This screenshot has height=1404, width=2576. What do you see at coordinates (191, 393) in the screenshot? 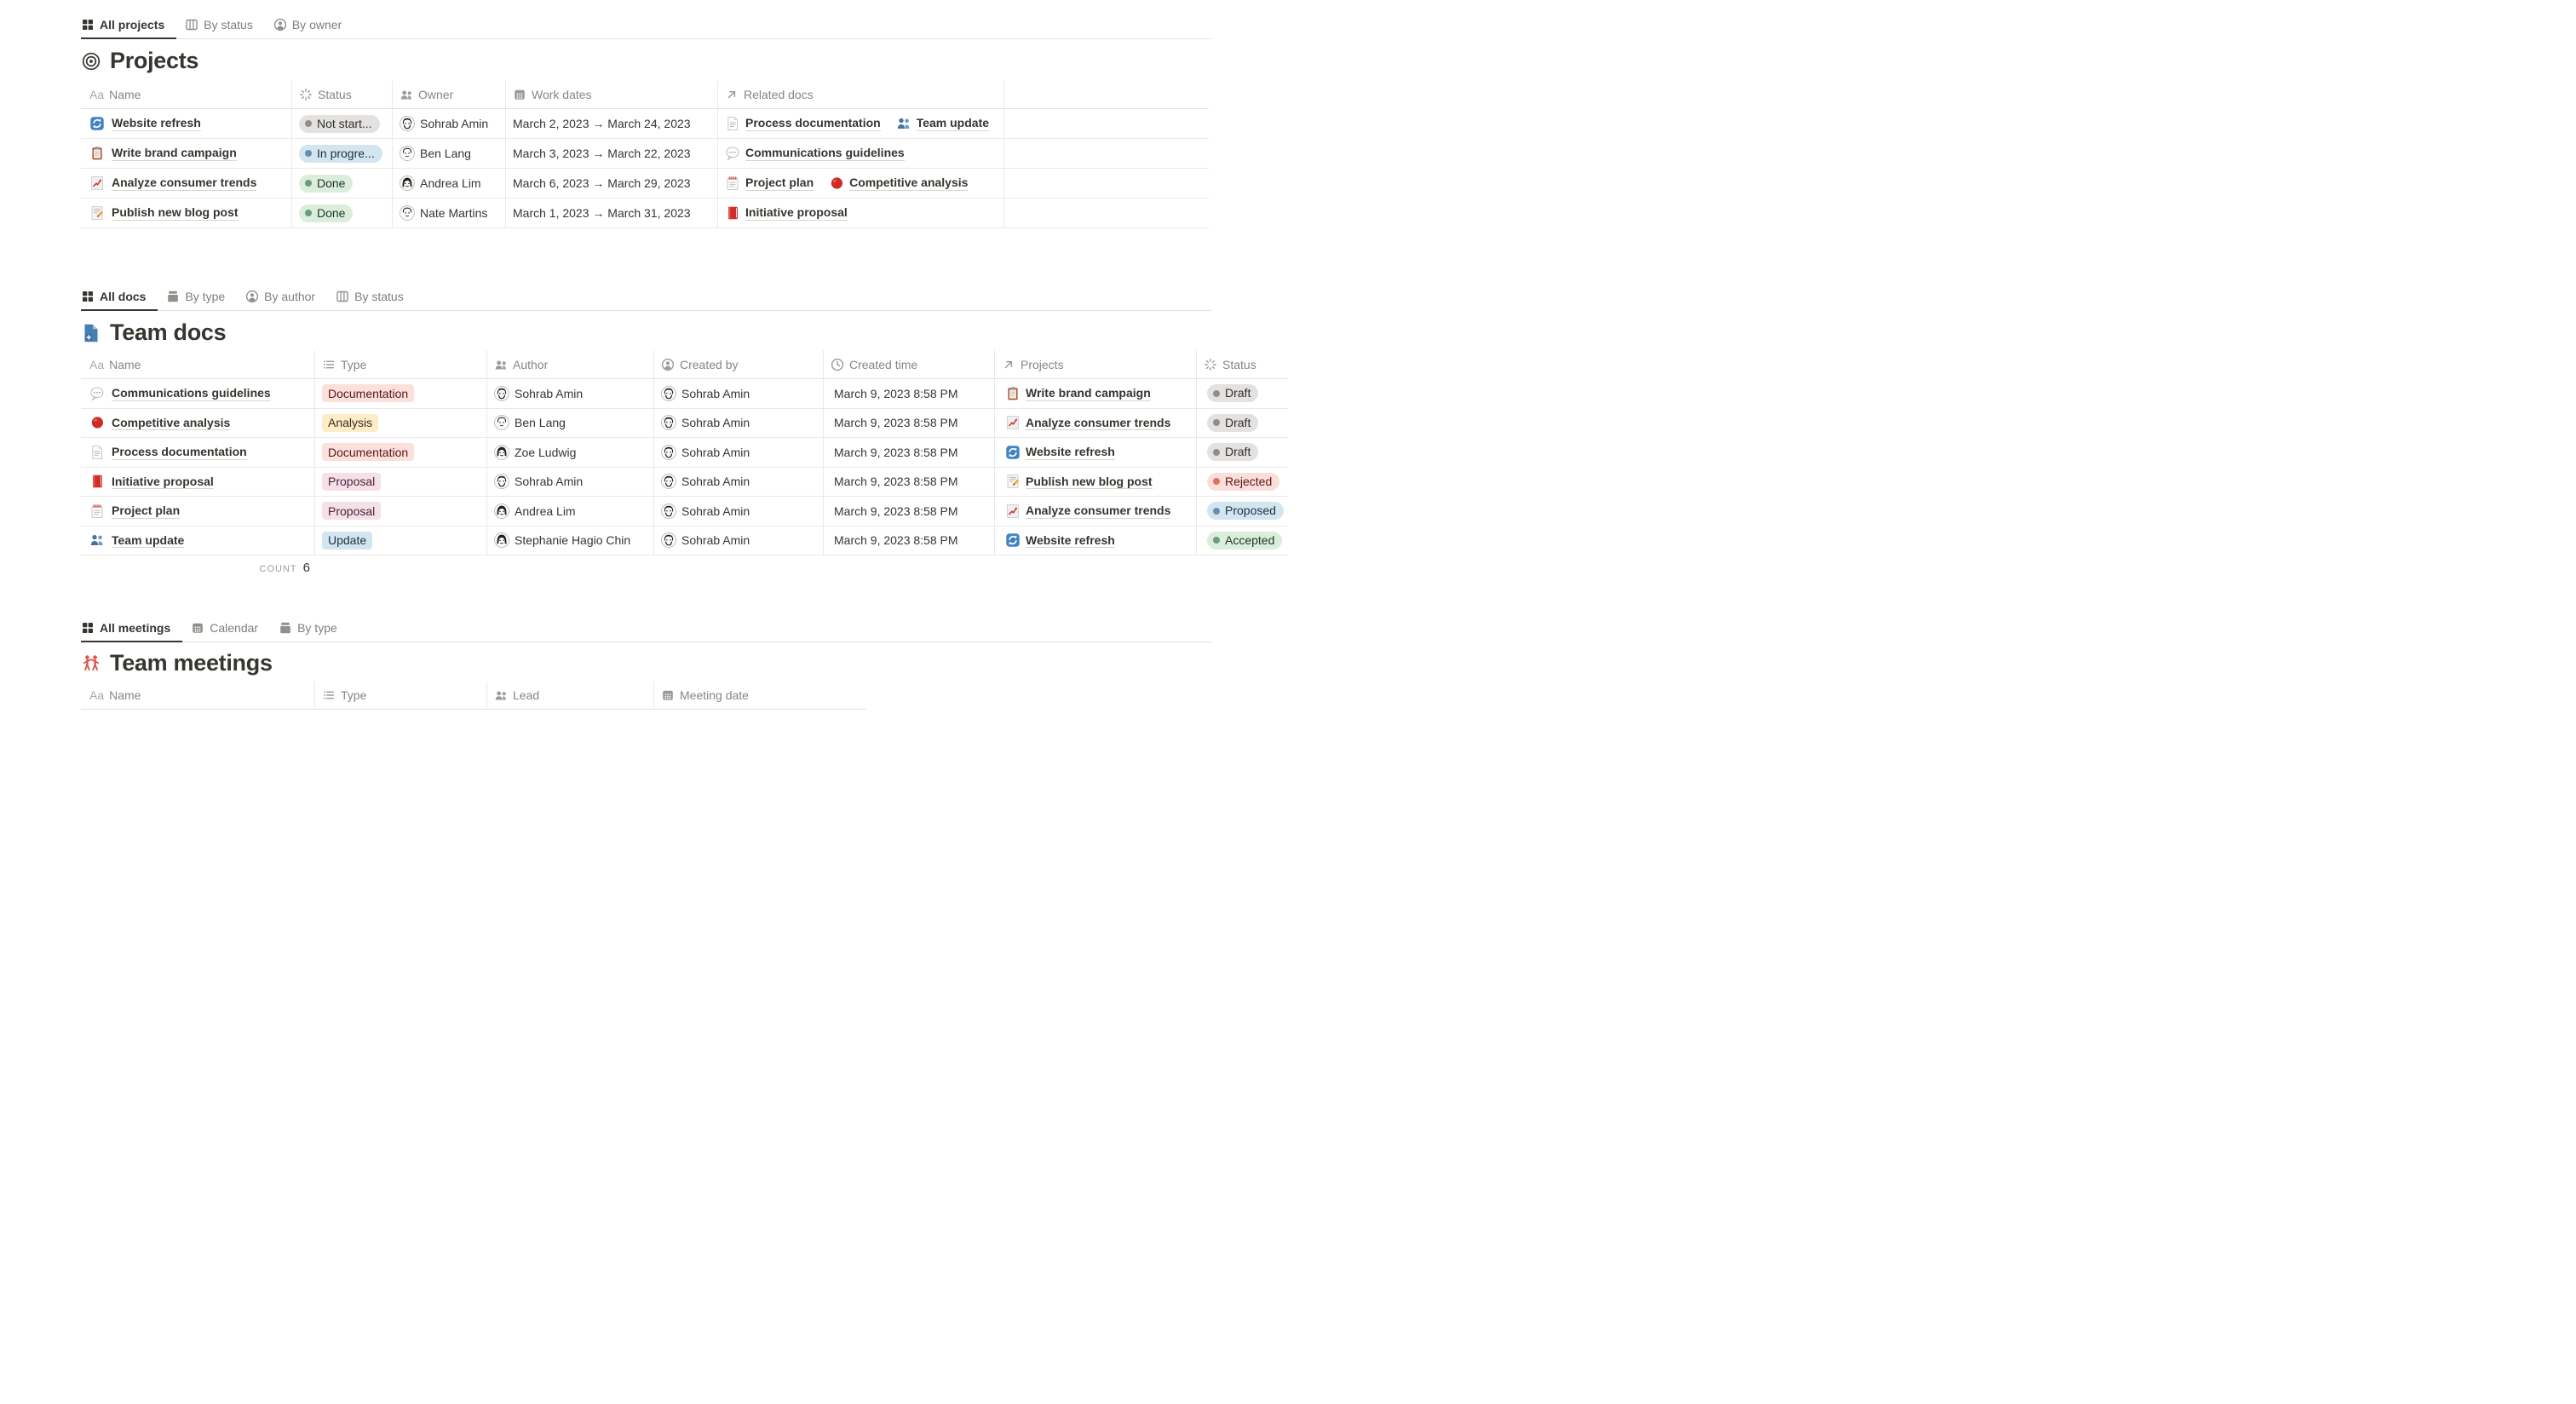
I see `page-link: Communications guidelines` at bounding box center [191, 393].